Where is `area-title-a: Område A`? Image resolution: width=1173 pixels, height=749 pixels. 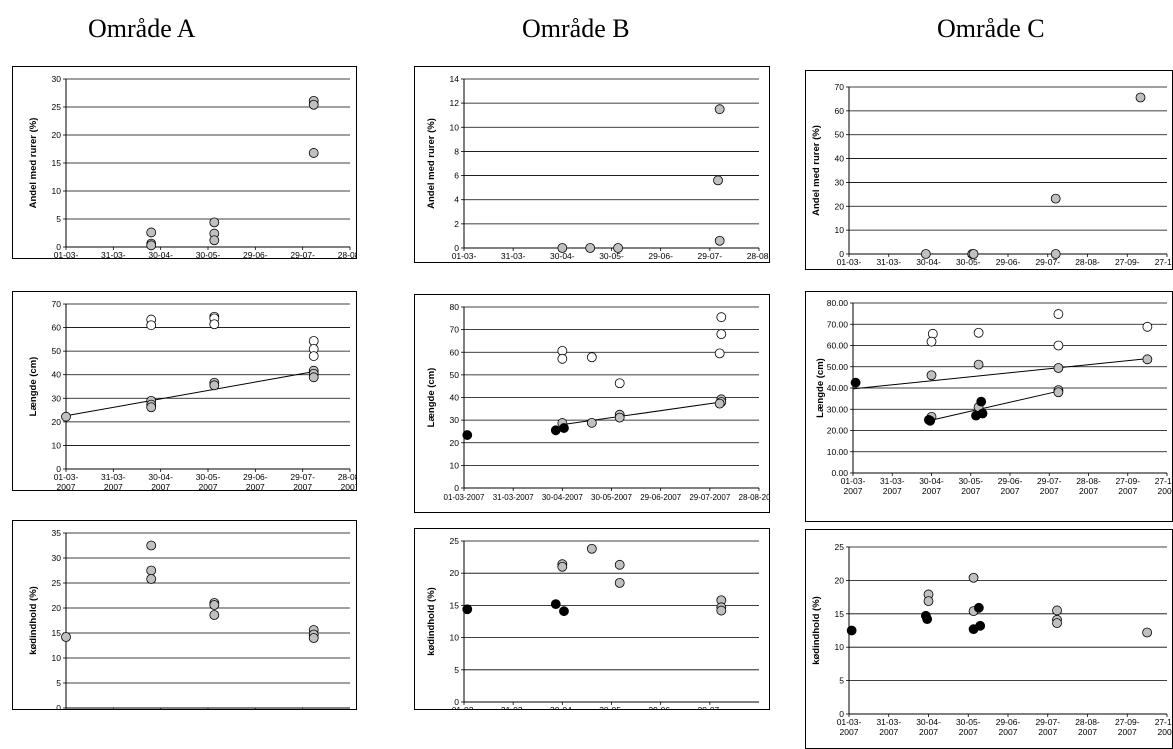
area-title-a: Område A is located at coordinates (142, 28).